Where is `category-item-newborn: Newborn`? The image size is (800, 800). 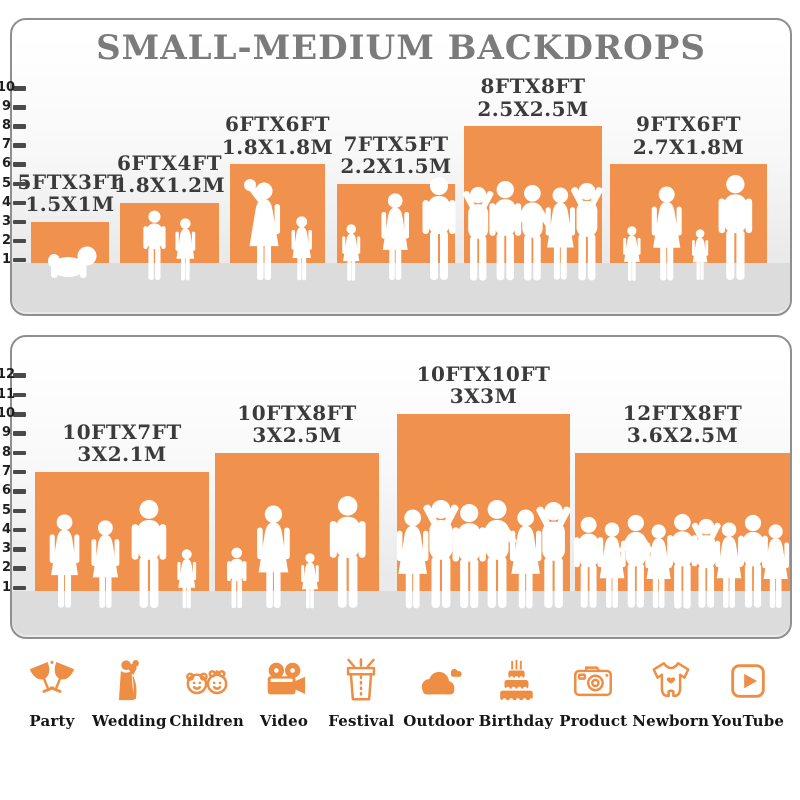
category-item-newborn: Newborn is located at coordinates (670, 713).